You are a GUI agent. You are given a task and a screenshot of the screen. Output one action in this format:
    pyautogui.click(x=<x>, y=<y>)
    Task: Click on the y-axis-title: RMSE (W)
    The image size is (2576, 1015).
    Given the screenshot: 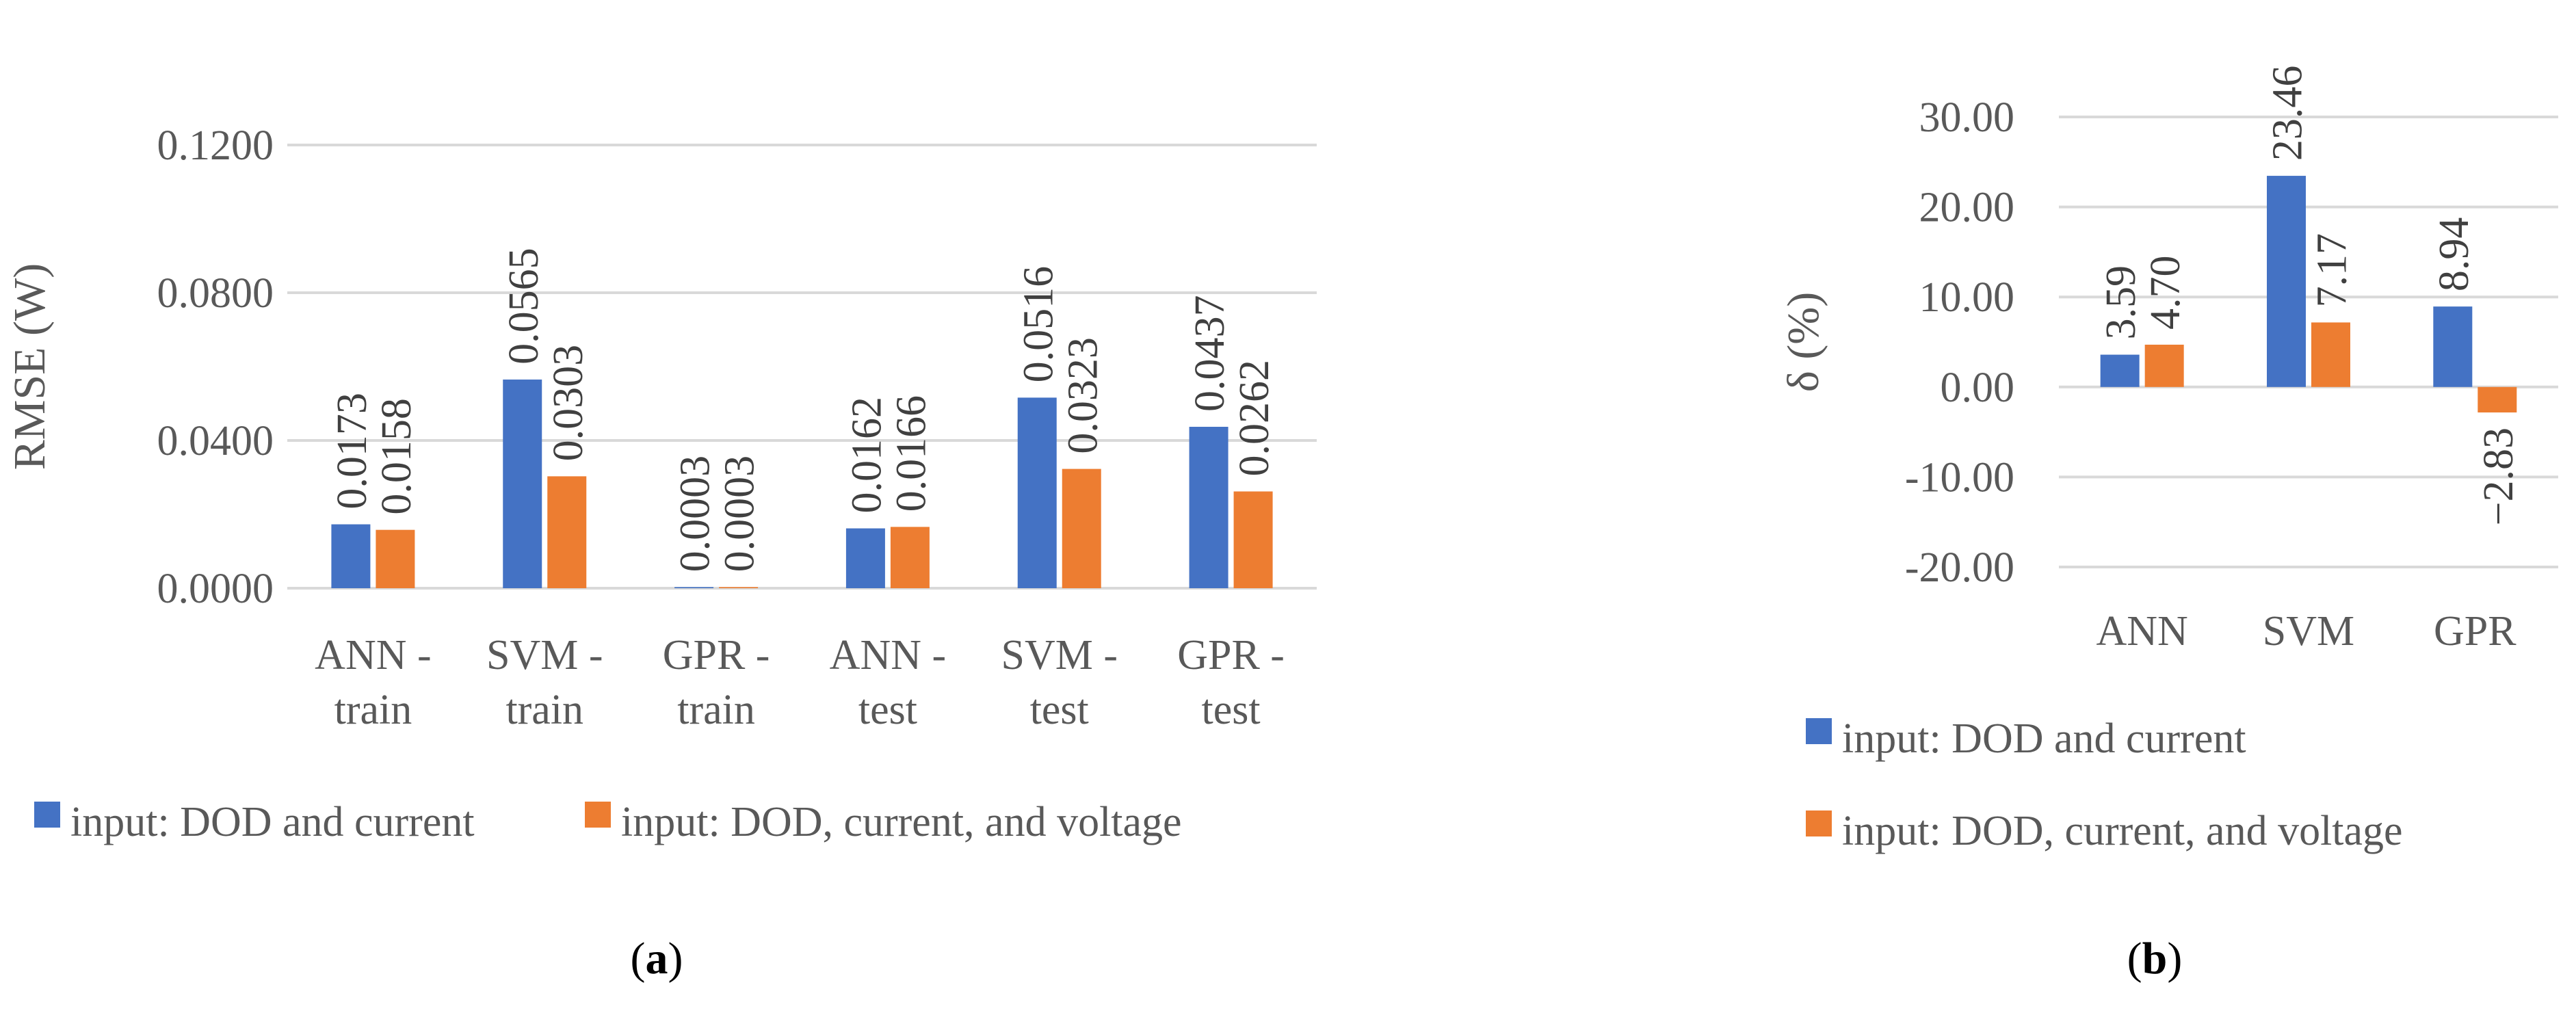 What is the action you would take?
    pyautogui.click(x=30, y=366)
    